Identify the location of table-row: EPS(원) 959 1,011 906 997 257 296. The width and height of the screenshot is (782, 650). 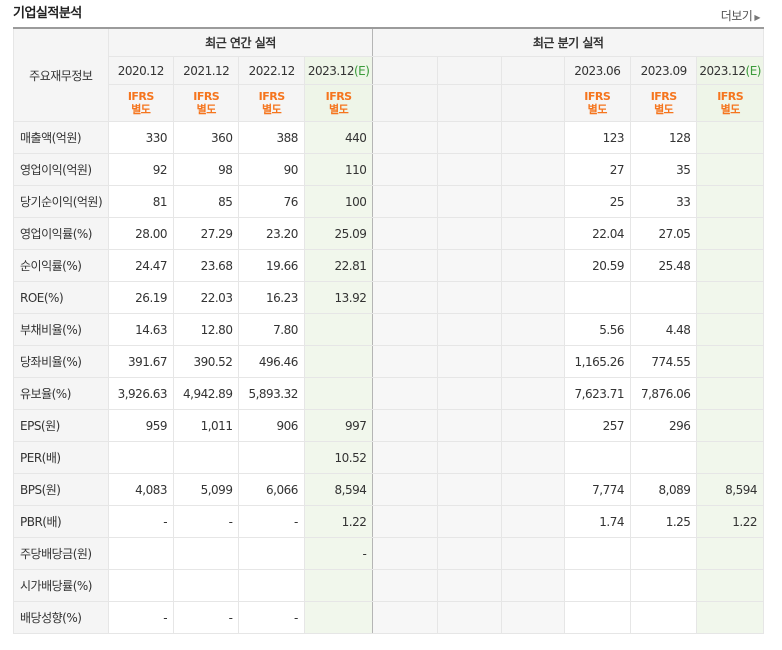
(388, 425).